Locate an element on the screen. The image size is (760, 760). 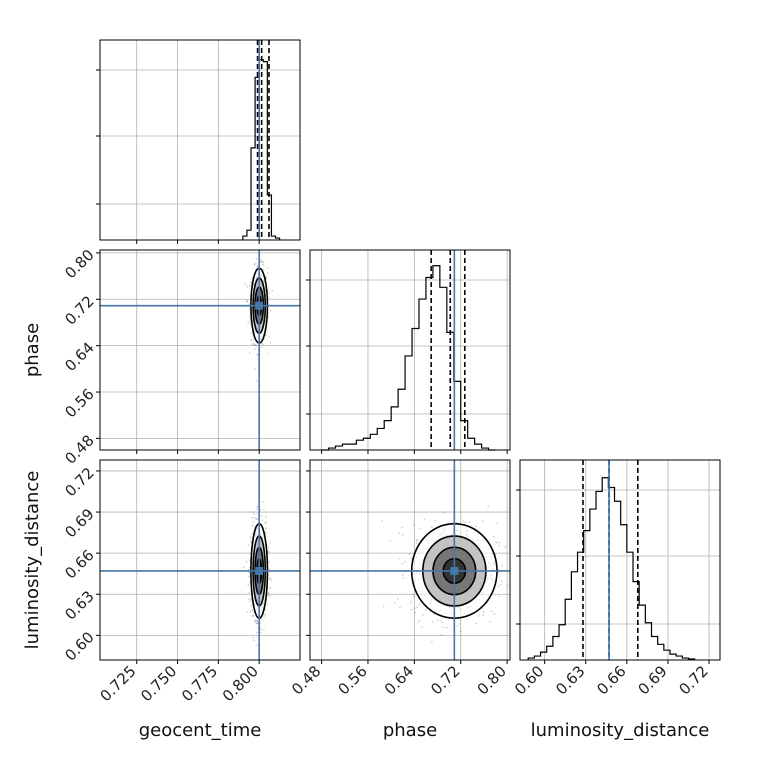
joint-content is located at coordinates (413, 560).